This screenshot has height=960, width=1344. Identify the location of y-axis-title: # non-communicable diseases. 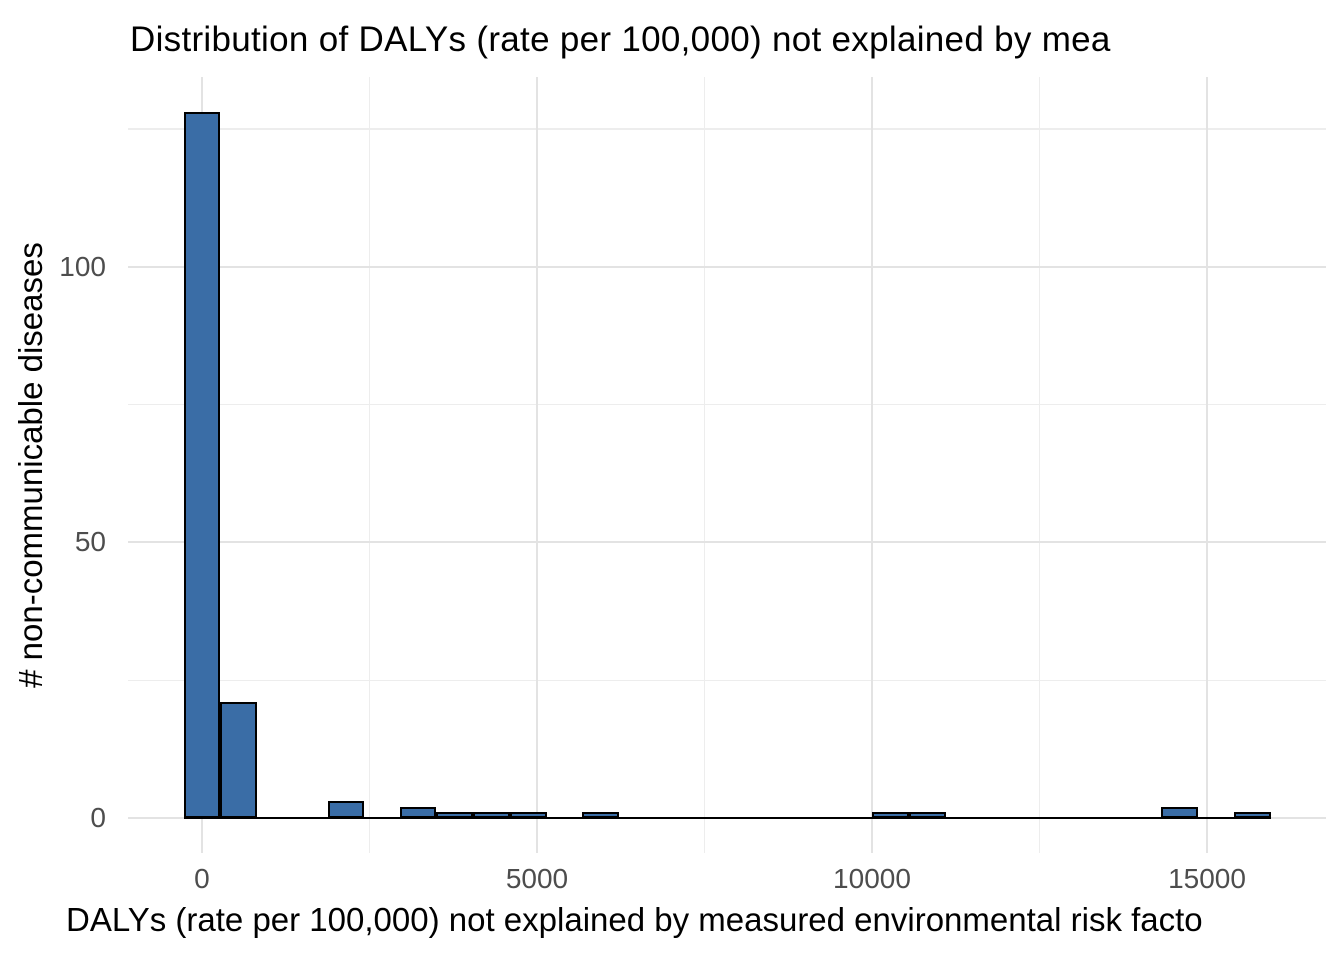
(30, 465).